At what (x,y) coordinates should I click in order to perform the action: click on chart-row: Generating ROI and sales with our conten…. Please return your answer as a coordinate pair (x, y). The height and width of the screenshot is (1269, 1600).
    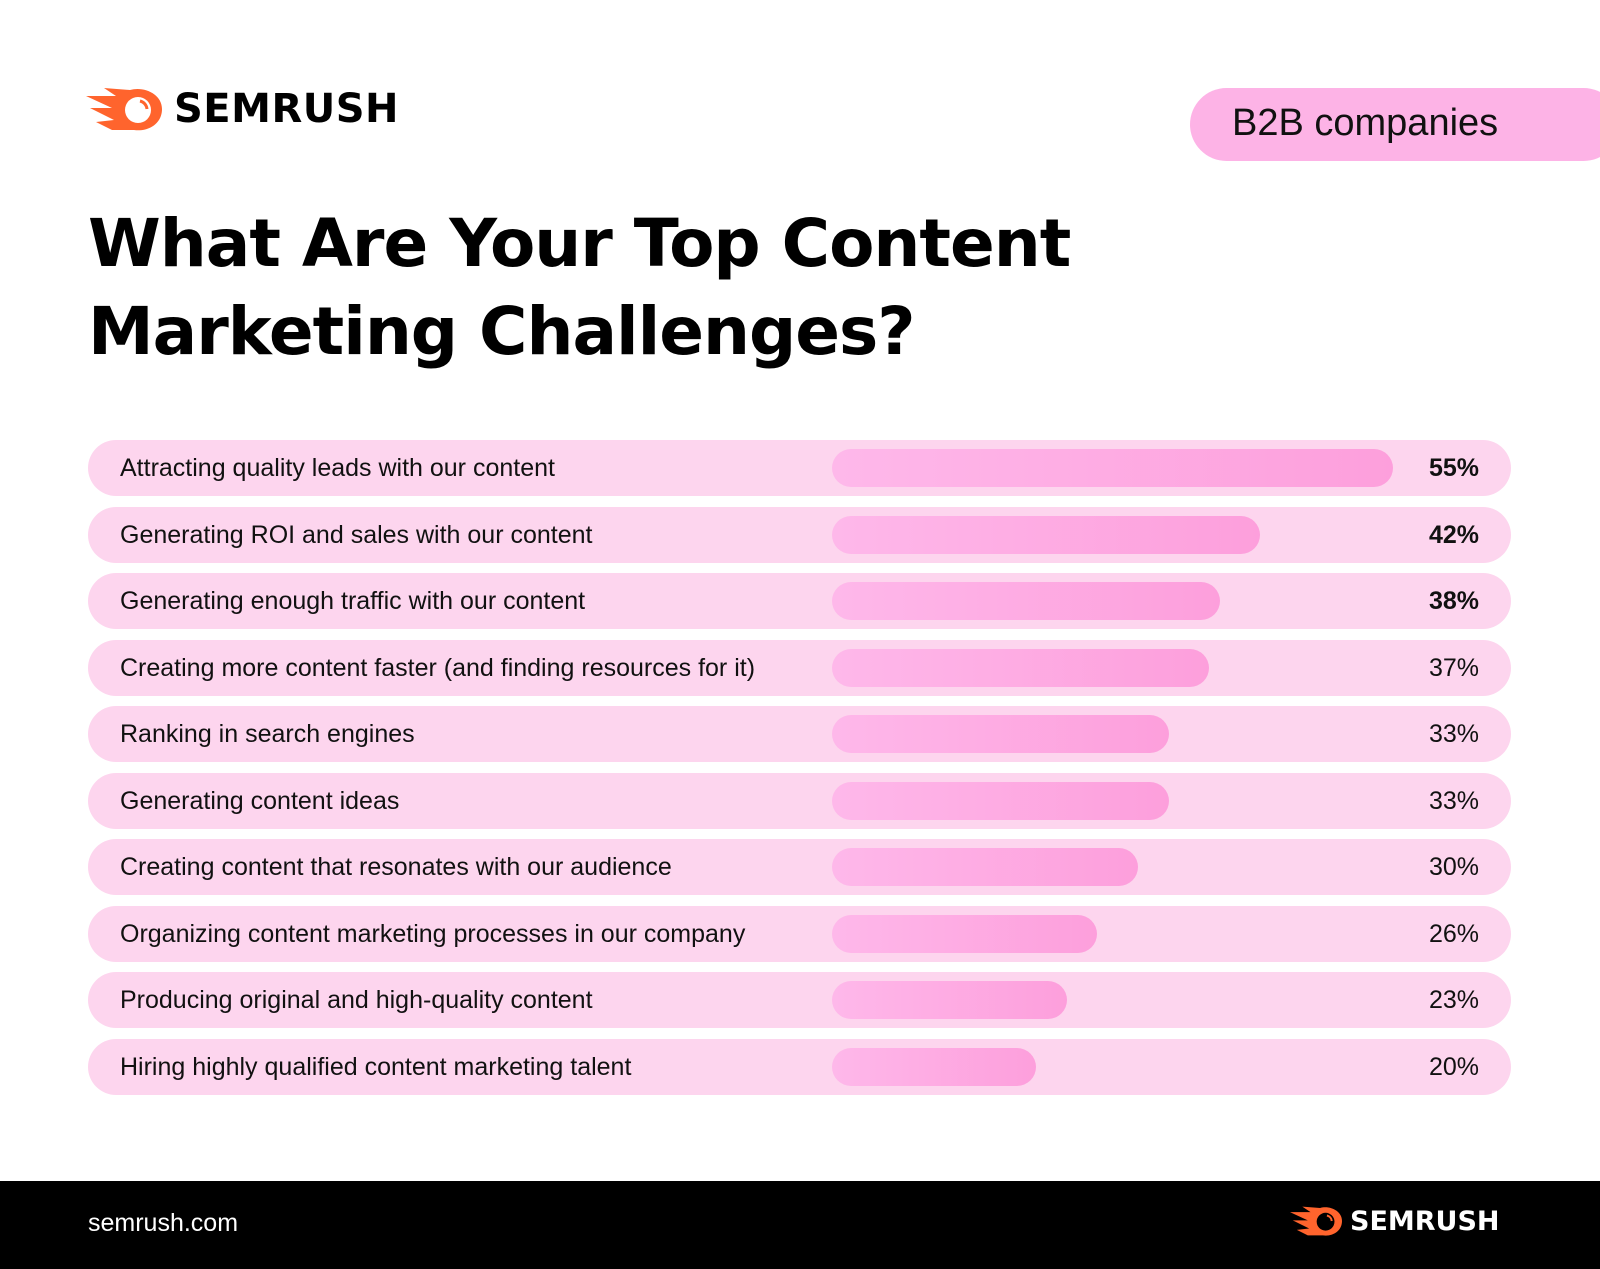
    Looking at the image, I should click on (799, 534).